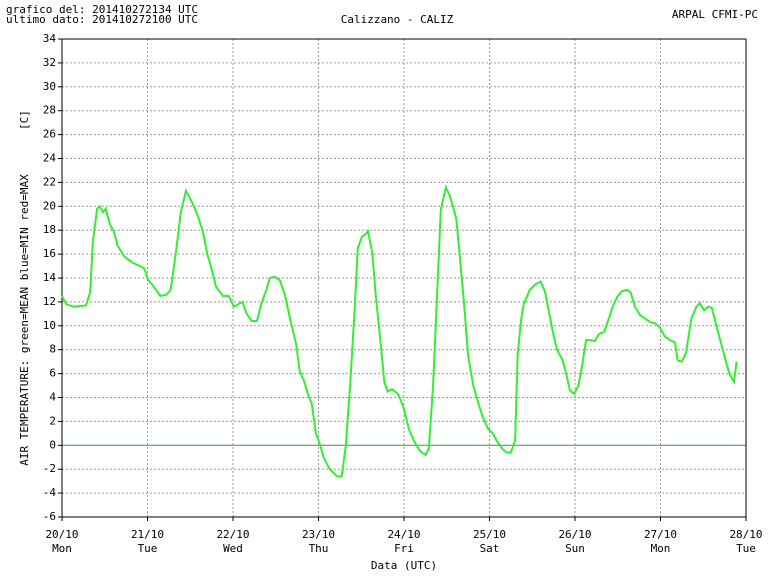 This screenshot has height=576, width=768. Describe the element at coordinates (49, 134) in the screenshot. I see `y-tick-label: 26` at that location.